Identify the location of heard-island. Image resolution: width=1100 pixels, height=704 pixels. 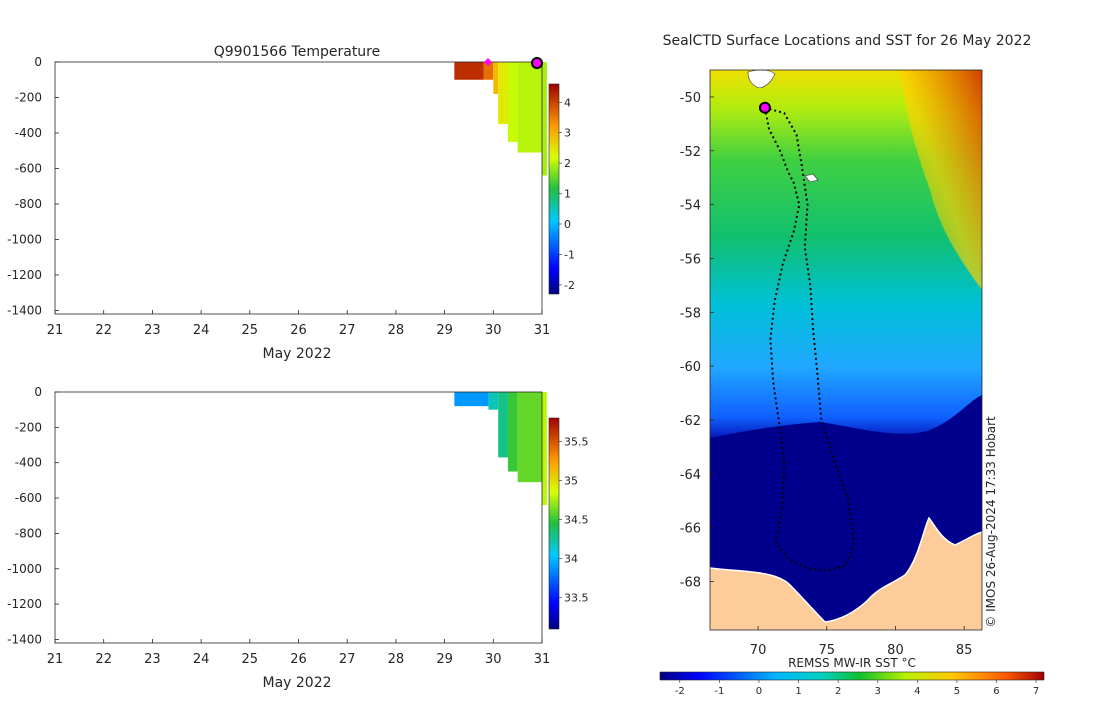
(811, 178).